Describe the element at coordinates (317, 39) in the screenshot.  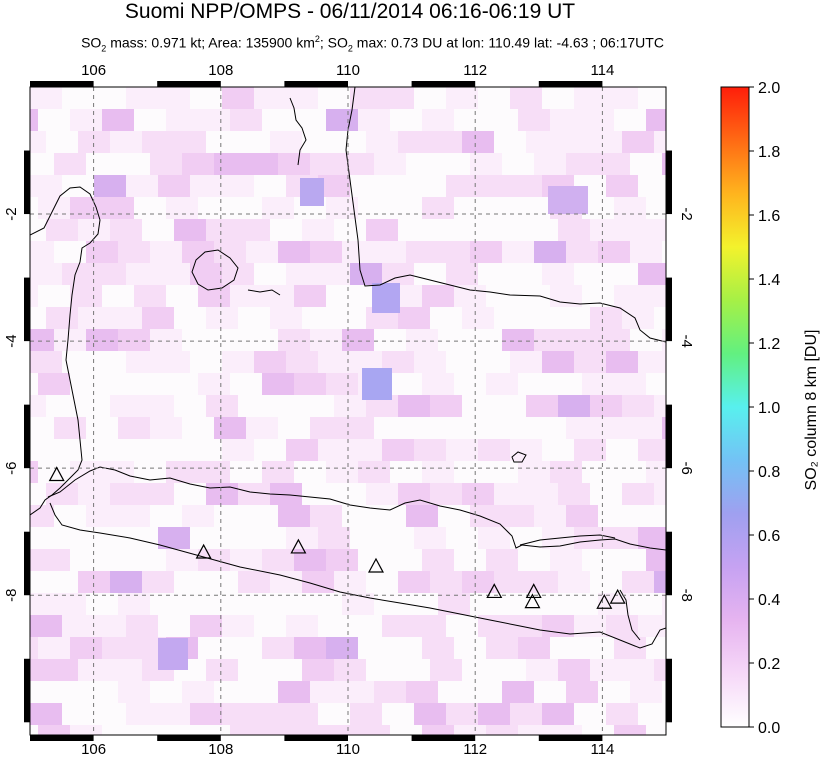
I see `area-superscript: 2` at that location.